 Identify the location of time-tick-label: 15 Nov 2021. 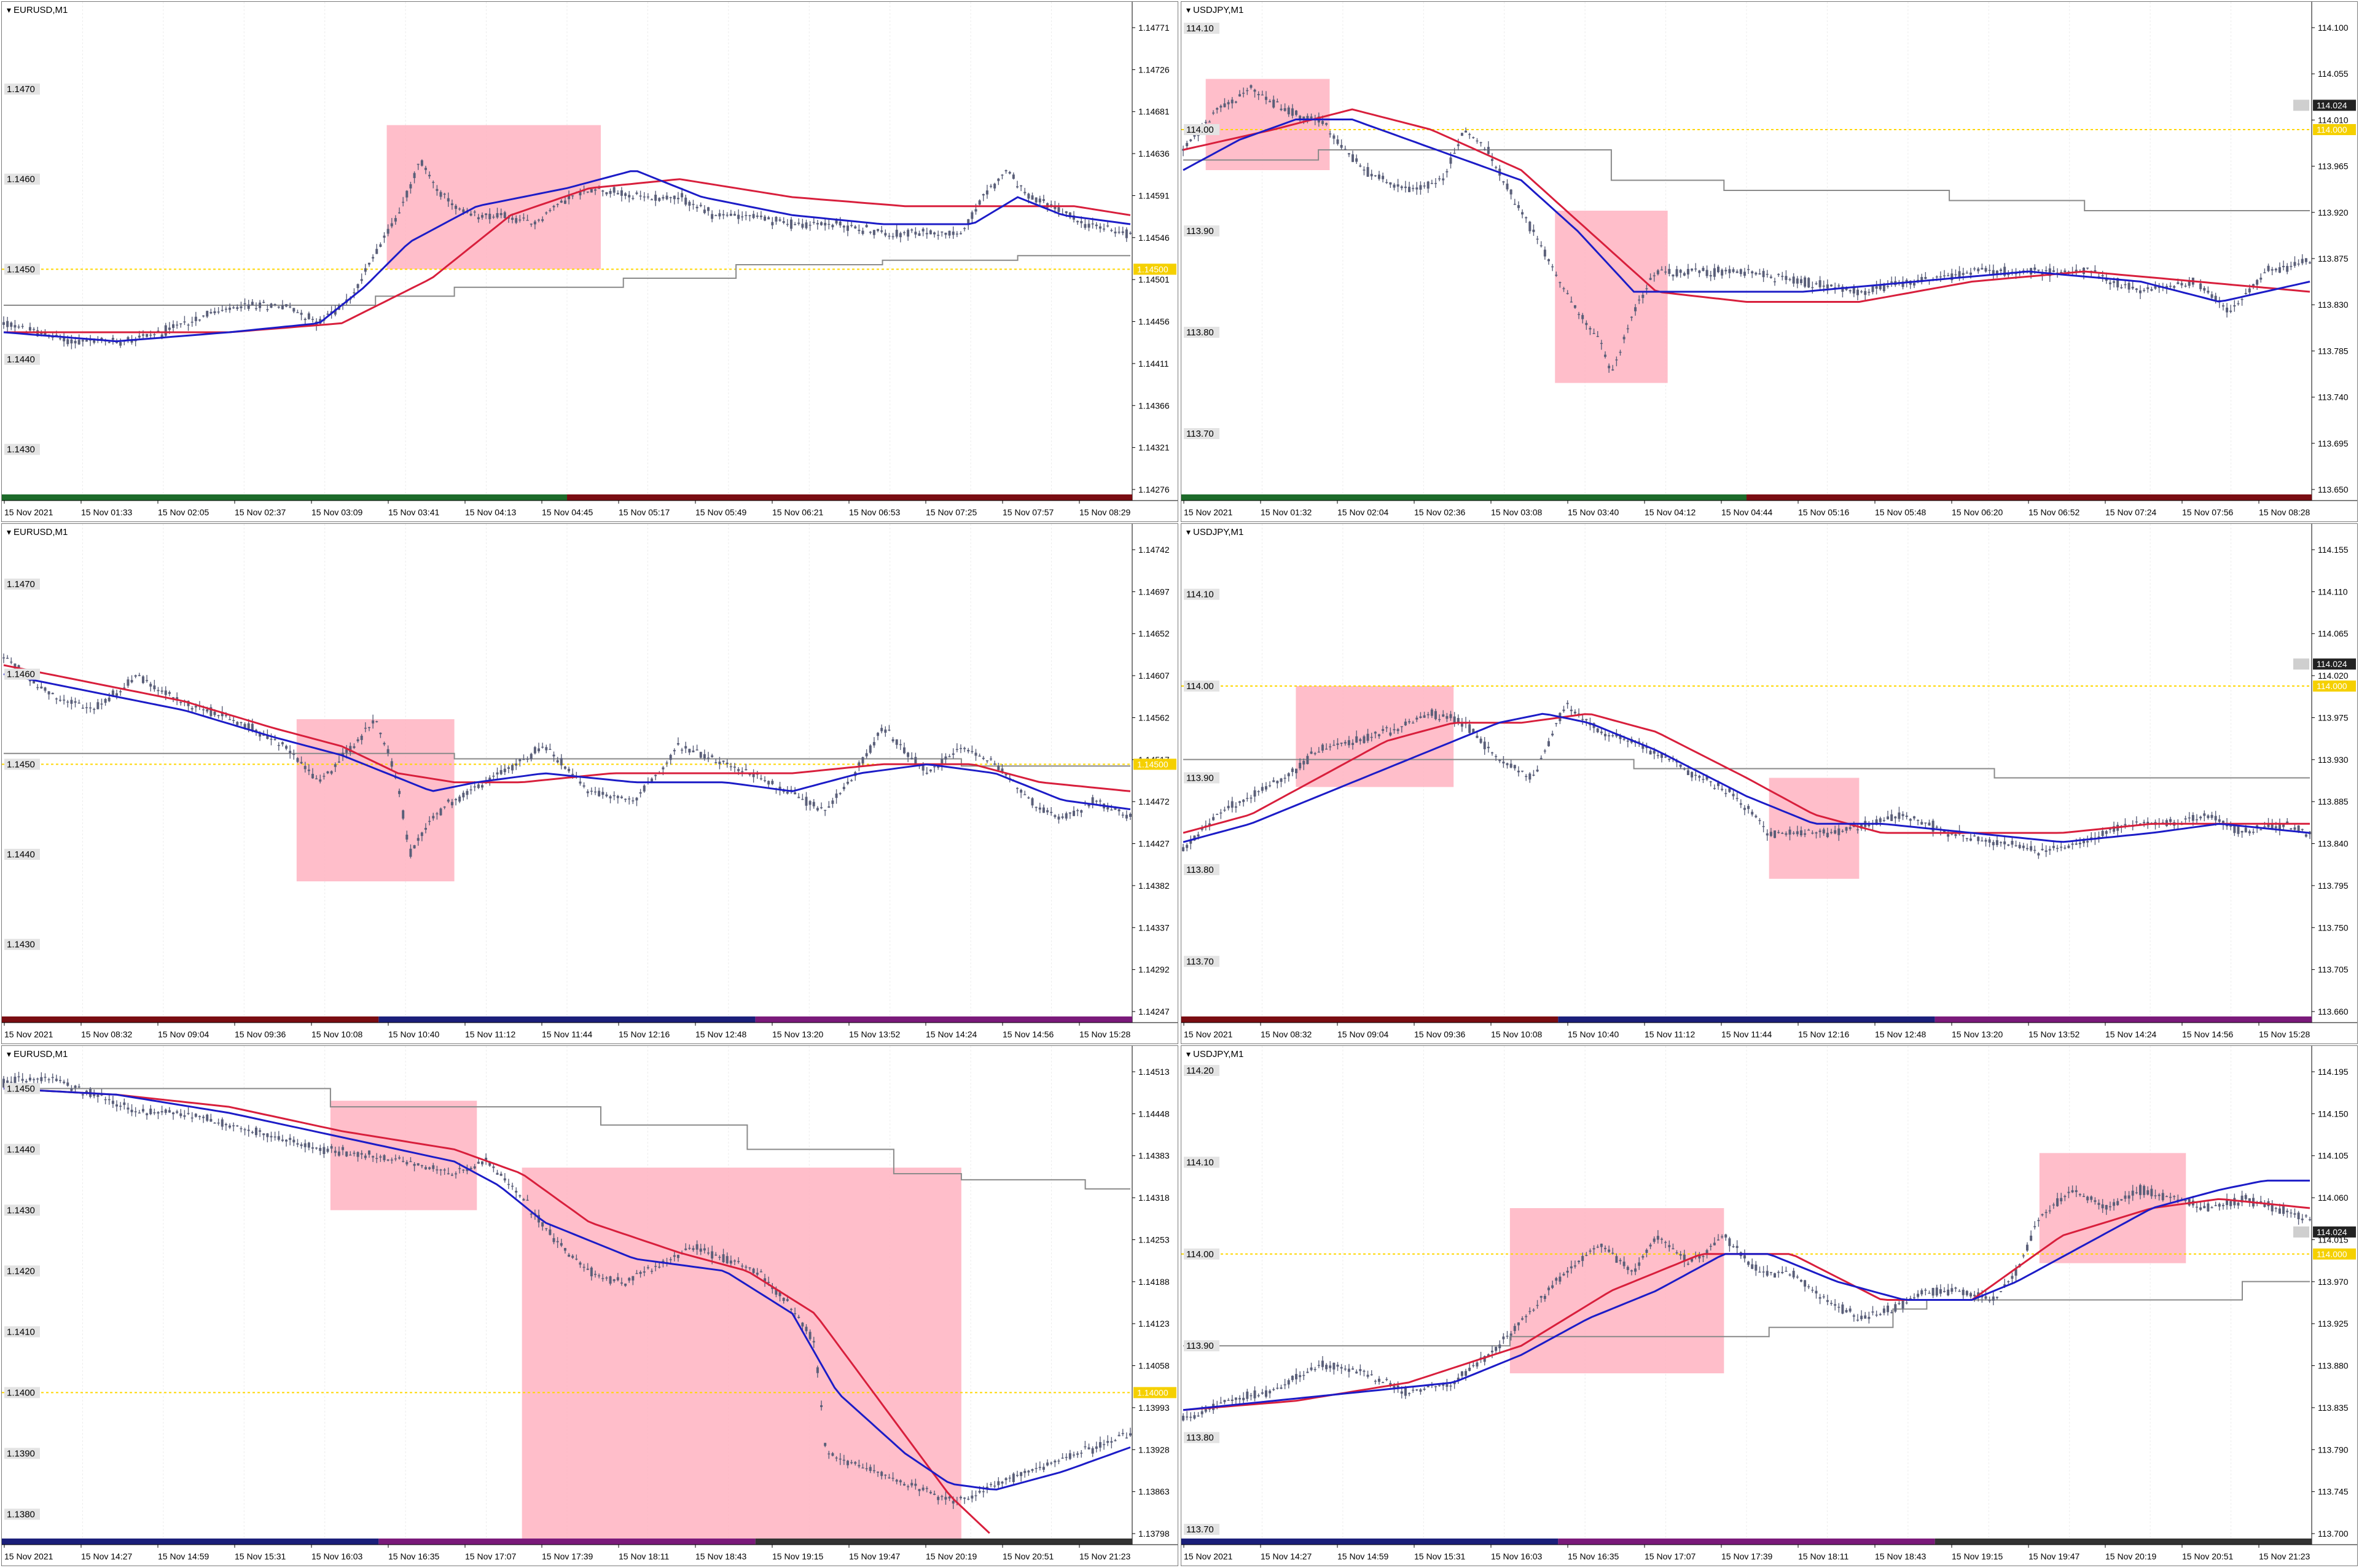
(1208, 512).